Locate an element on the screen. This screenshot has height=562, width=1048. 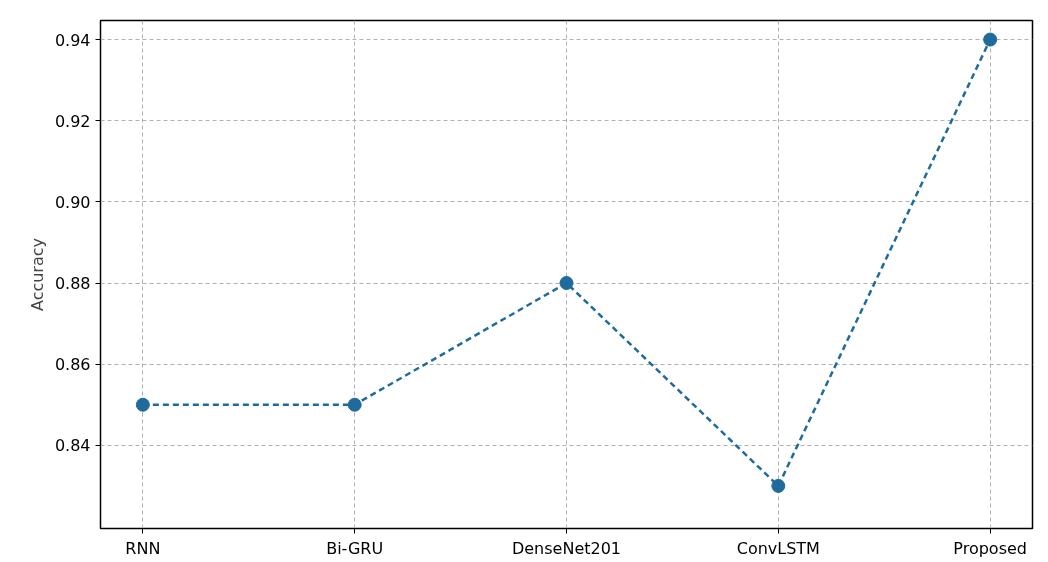
y-tick-label: 0.86 is located at coordinates (72, 365).